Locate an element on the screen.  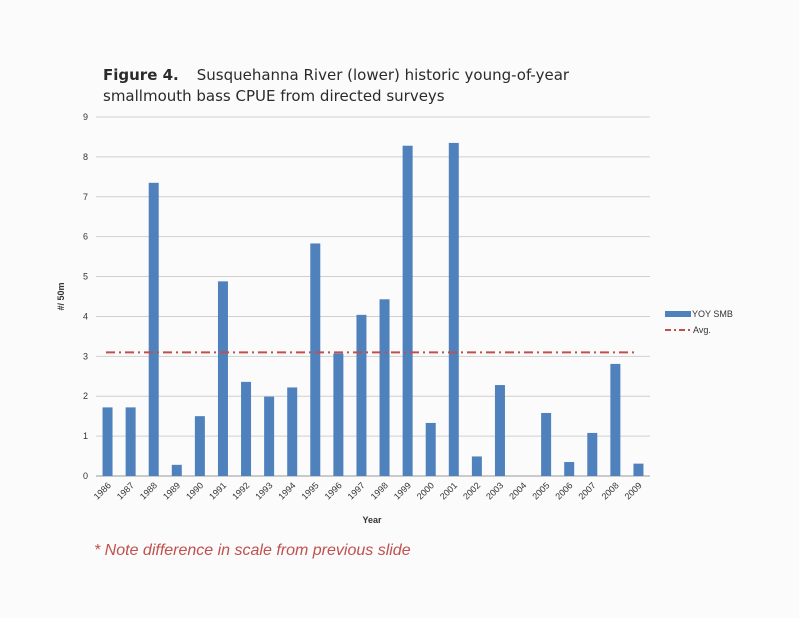
x-tick-label: 2007 is located at coordinates (586, 490).